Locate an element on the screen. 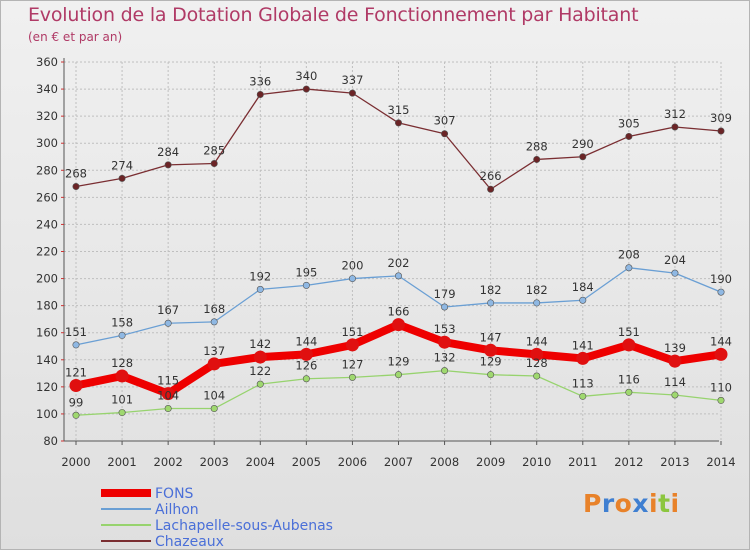 This screenshot has height=551, width=750. data-label-lachapelle-sous-aubenas: 113 is located at coordinates (583, 383).